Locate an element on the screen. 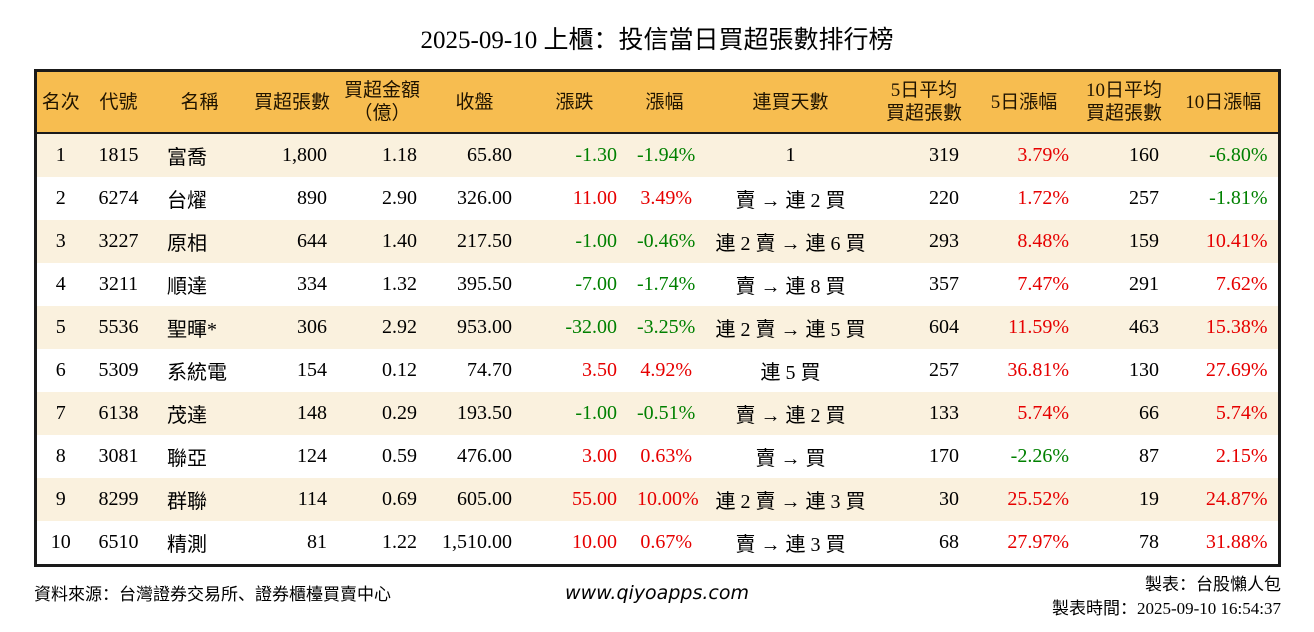  pct5-cell: 11.59% is located at coordinates (1038, 327).